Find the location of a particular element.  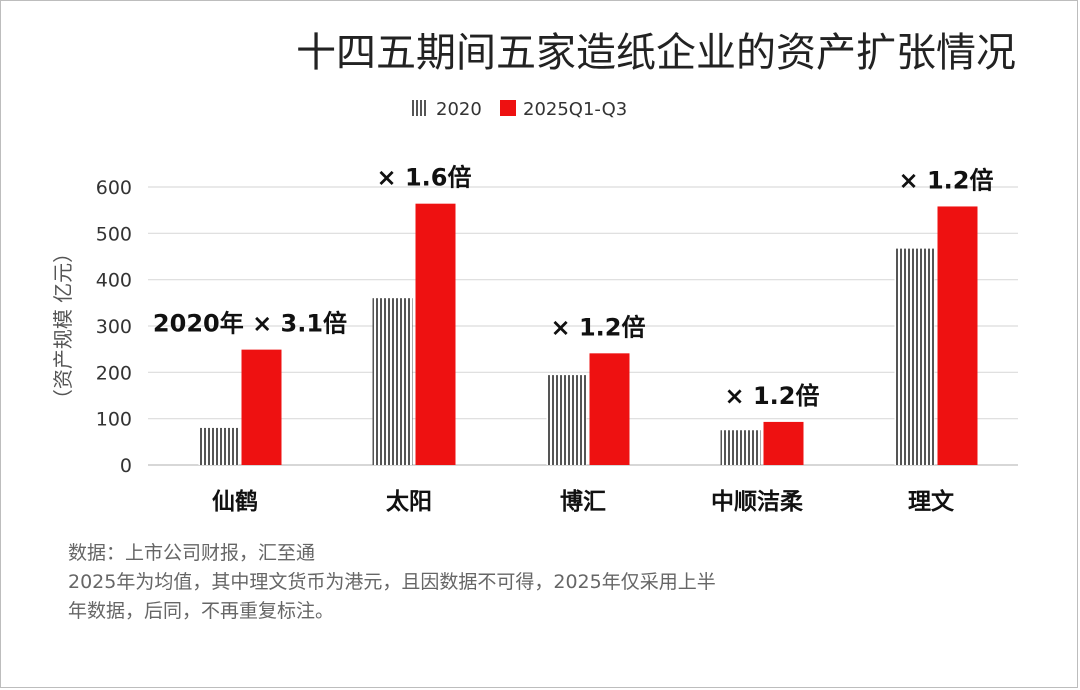

legend-label-2025: 2025Q1-Q3 is located at coordinates (575, 109).